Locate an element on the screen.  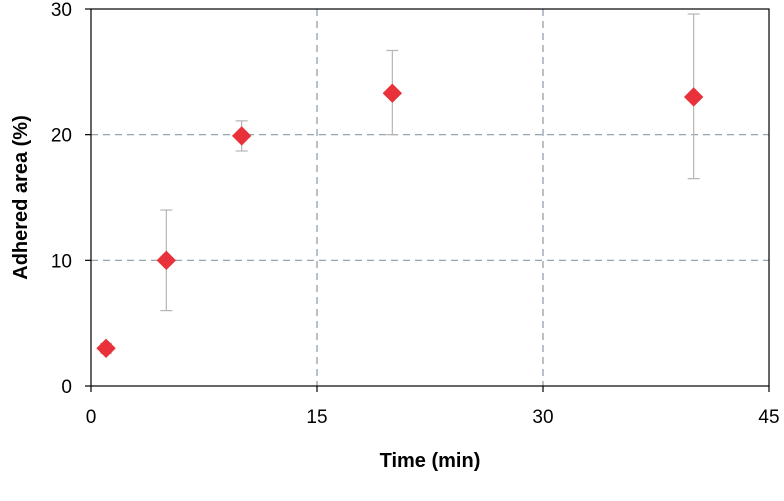
y-tick-label: 20 is located at coordinates (61, 136).